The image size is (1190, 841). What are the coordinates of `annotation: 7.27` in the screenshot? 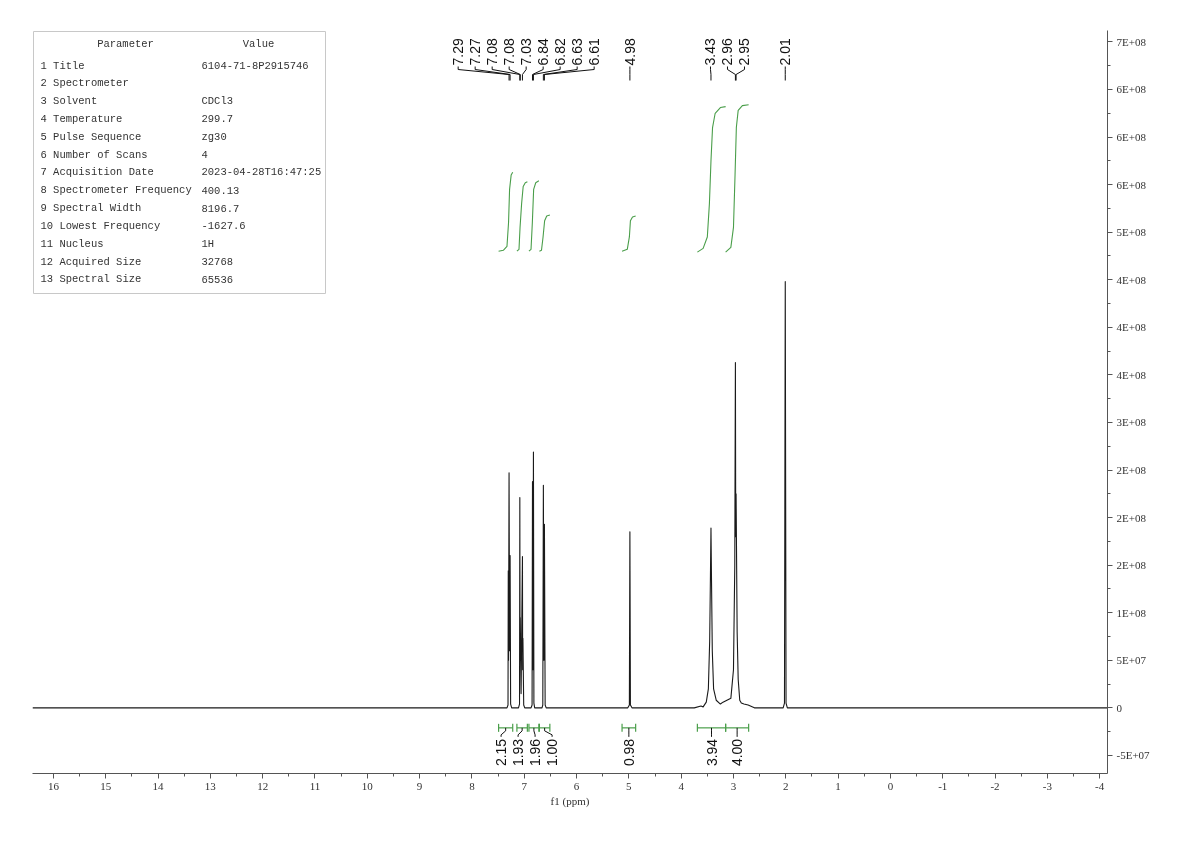 It's located at (475, 52).